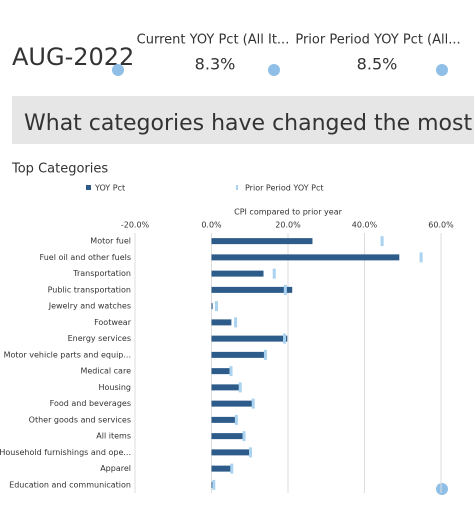 This screenshot has width=474, height=508. What do you see at coordinates (441, 225) in the screenshot?
I see `x-tick-label: 60.0%` at bounding box center [441, 225].